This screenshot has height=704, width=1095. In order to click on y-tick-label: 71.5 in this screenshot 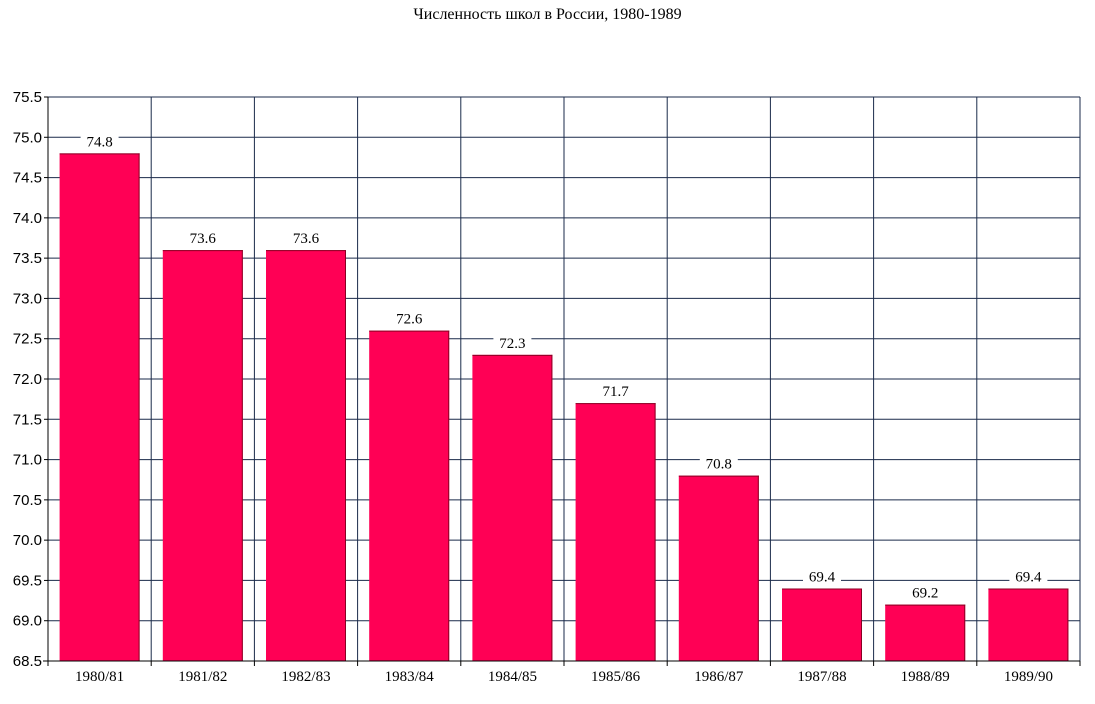, I will do `click(27, 419)`.